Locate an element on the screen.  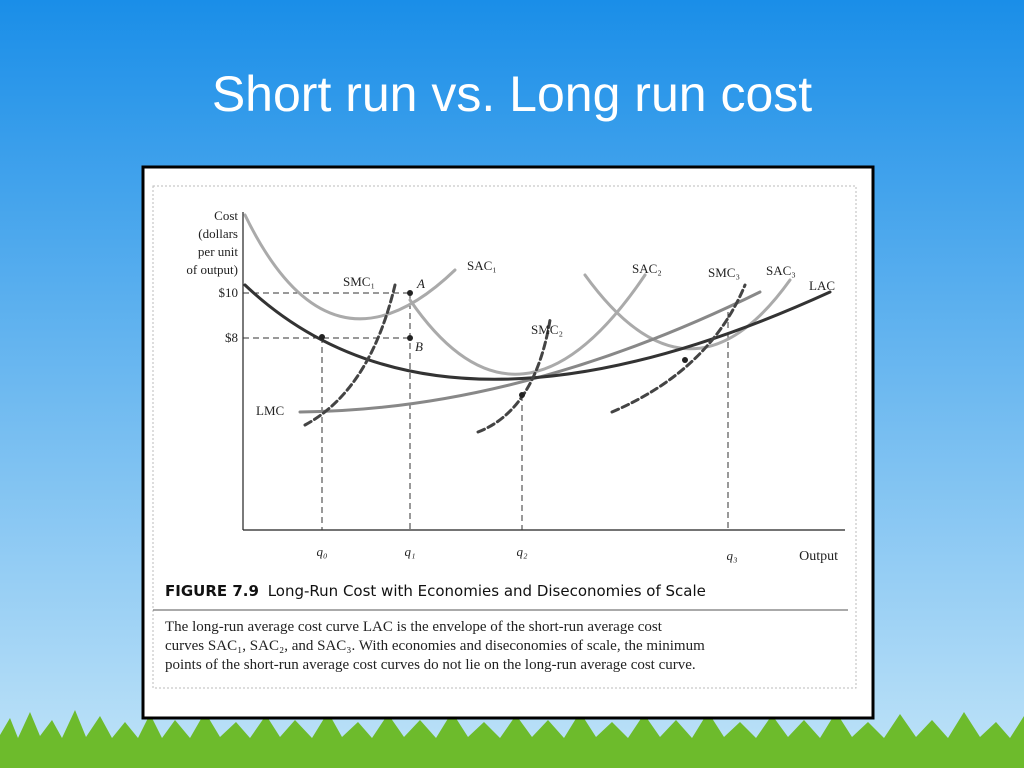
smc2-curve is located at coordinates (514, 376).